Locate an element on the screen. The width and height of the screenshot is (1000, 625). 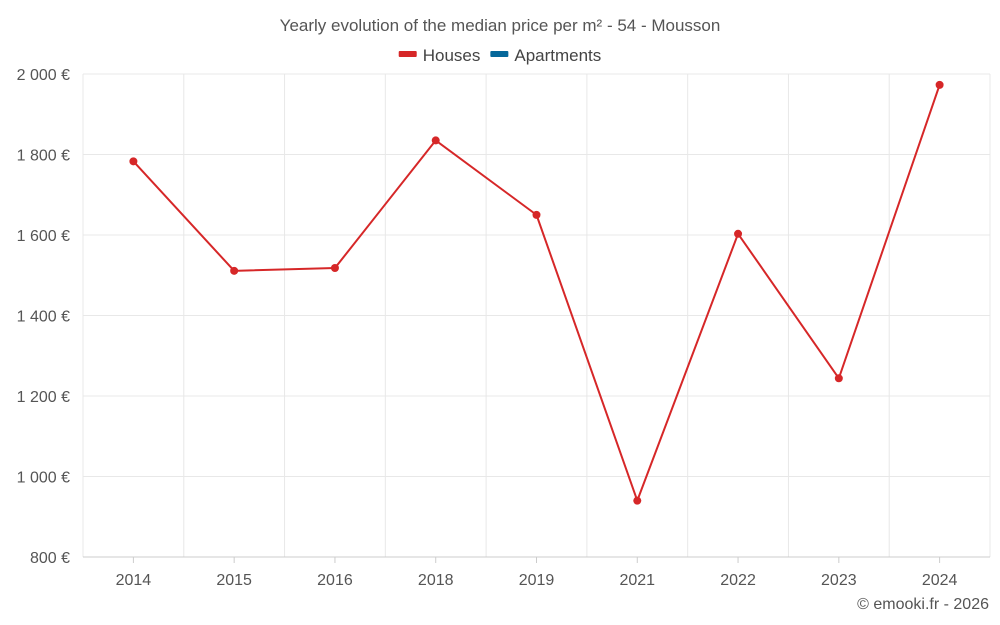
x-tick-label: 2018 is located at coordinates (436, 580).